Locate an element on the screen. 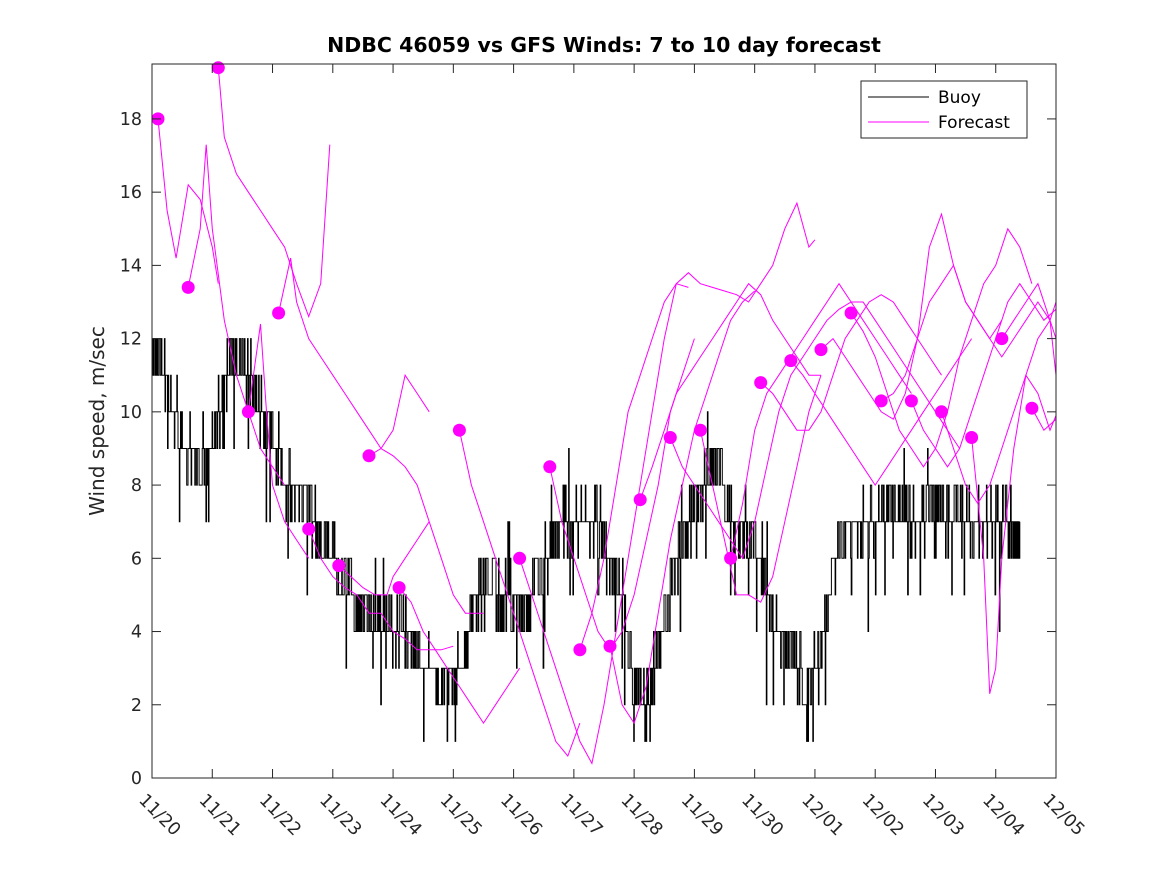 The image size is (1167, 875). y-tick-label: 16 is located at coordinates (131, 193).